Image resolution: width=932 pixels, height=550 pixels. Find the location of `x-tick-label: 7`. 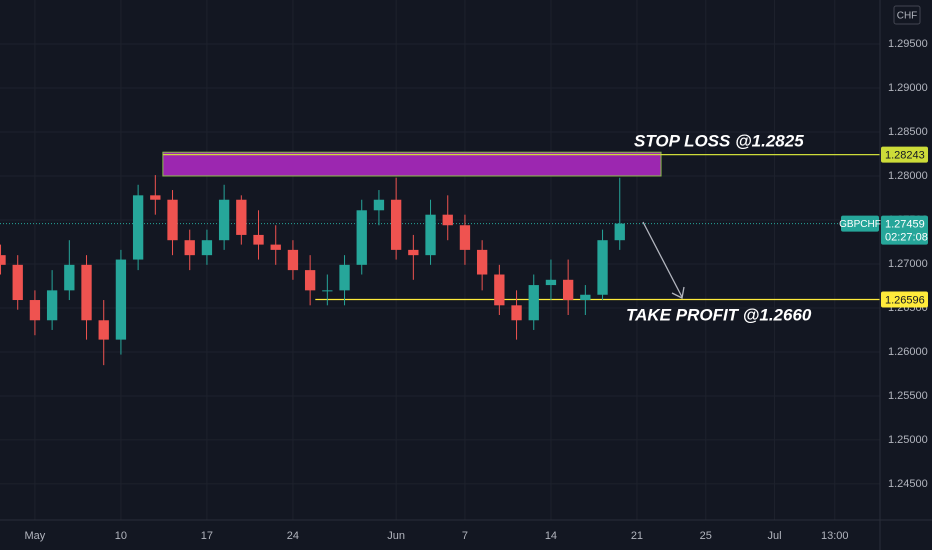

x-tick-label: 7 is located at coordinates (465, 536).